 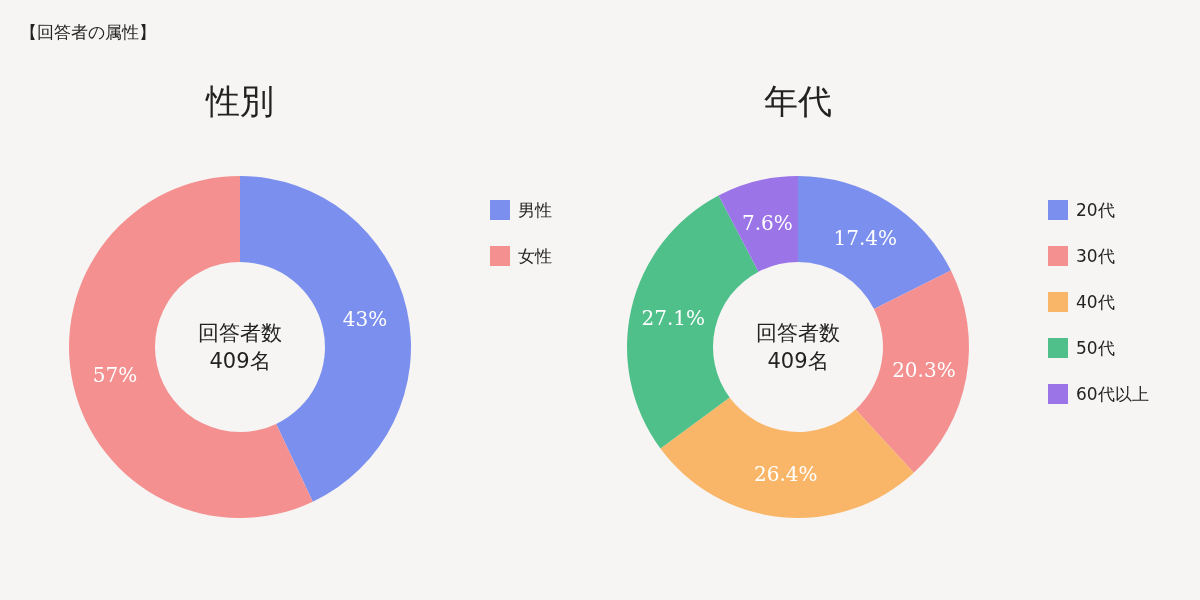 What do you see at coordinates (798, 101) in the screenshot?
I see `chart-title: 年代` at bounding box center [798, 101].